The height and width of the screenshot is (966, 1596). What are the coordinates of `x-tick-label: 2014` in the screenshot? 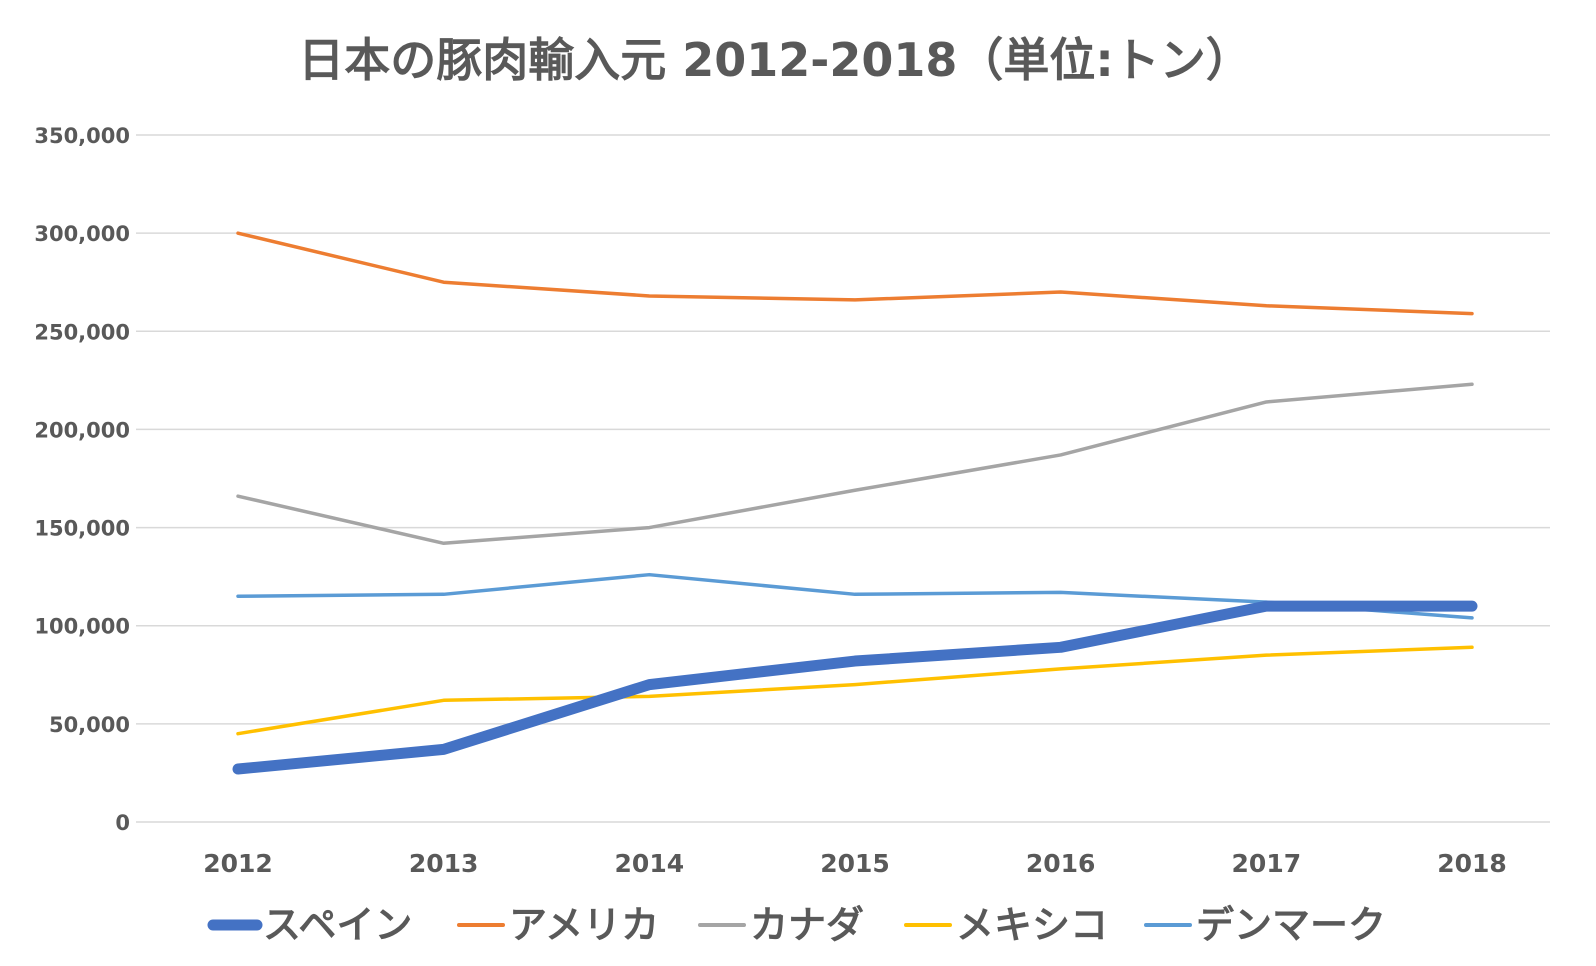 It's located at (650, 863).